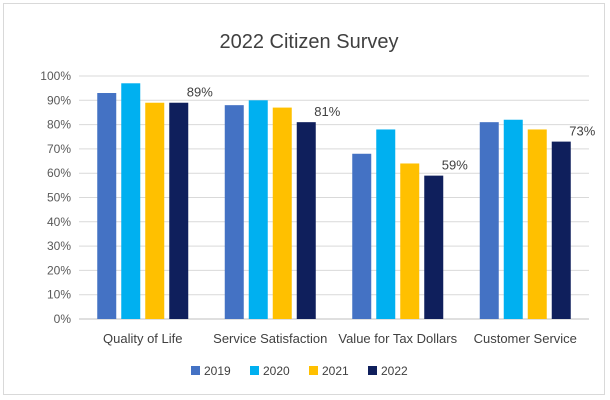  Describe the element at coordinates (59, 198) in the screenshot. I see `y-tick-label: 50%` at that location.